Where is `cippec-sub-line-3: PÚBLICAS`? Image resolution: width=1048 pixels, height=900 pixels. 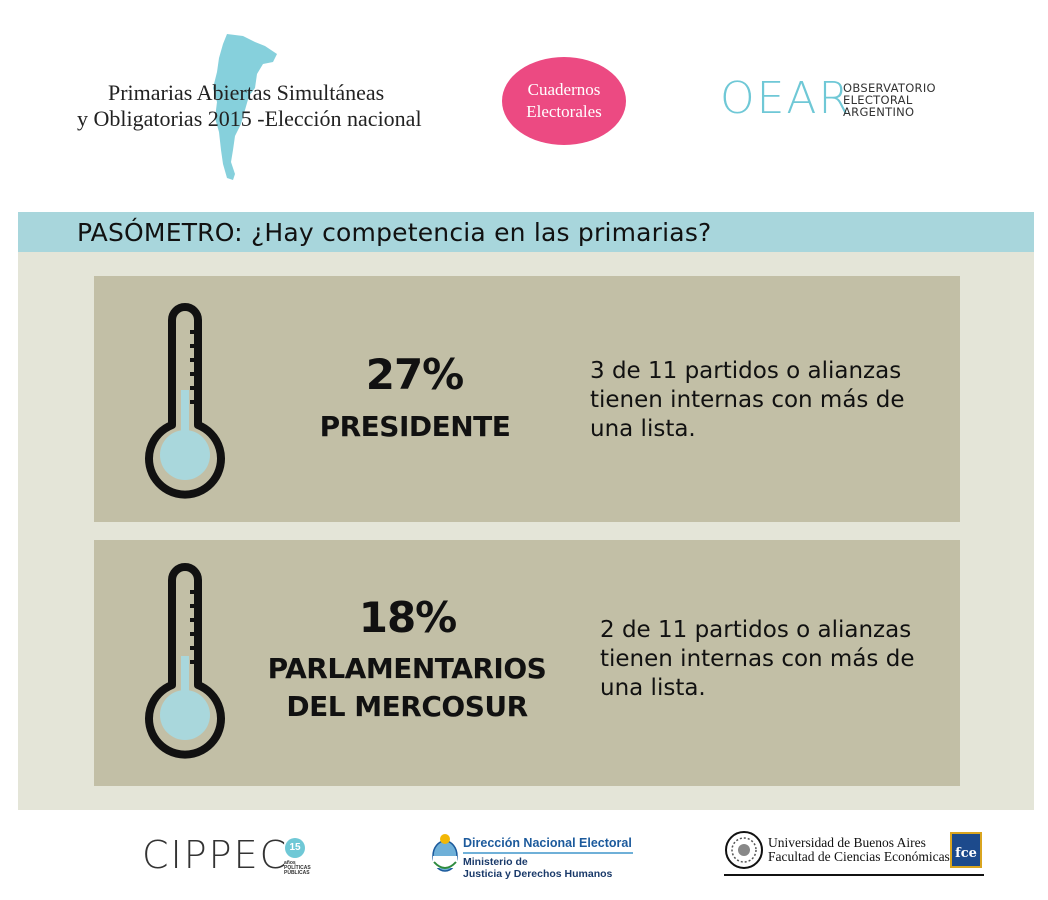
cippec-sub-line-3: PÚBLICAS is located at coordinates (297, 873).